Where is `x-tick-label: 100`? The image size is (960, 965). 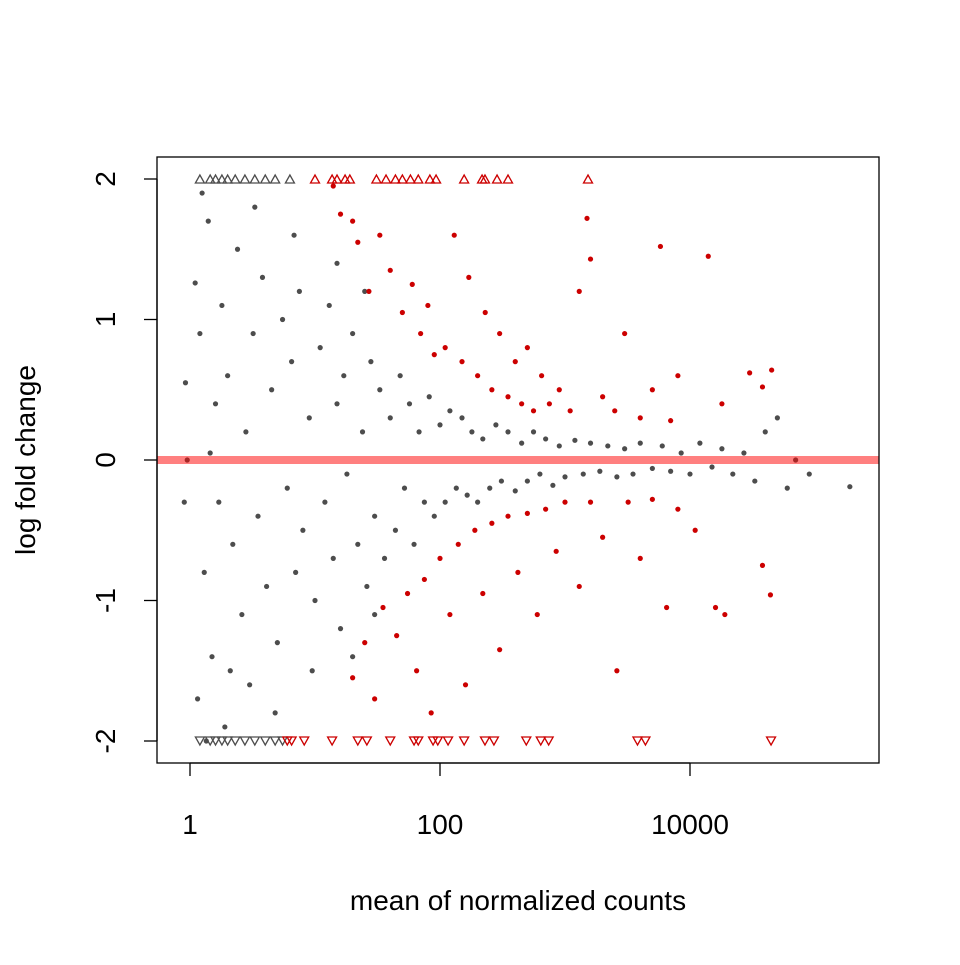 x-tick-label: 100 is located at coordinates (440, 824).